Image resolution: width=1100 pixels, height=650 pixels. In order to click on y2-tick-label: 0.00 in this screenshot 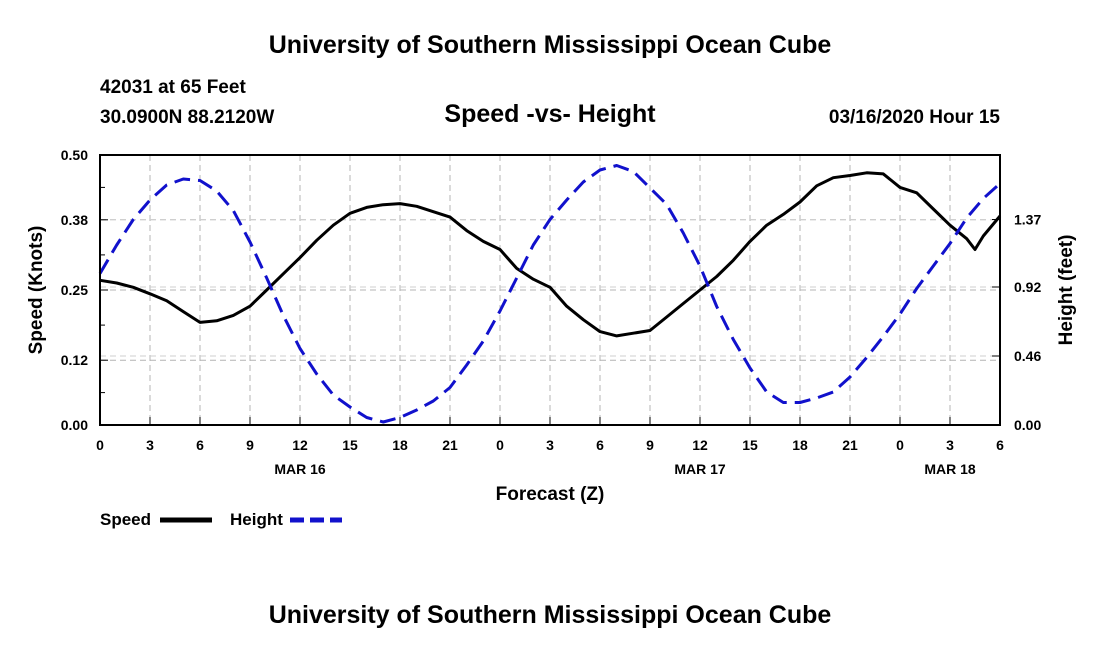, I will do `click(1027, 425)`.